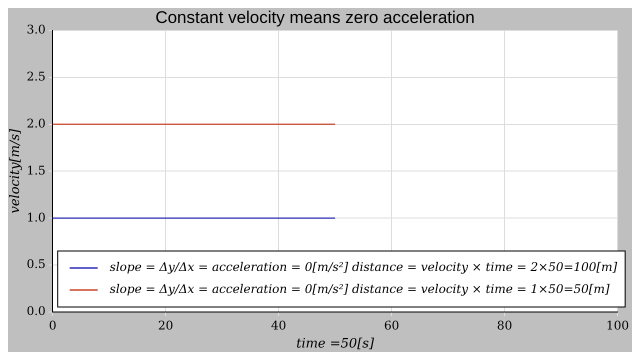 The image size is (640, 360). What do you see at coordinates (504, 325) in the screenshot?
I see `x-tick-label: 80` at bounding box center [504, 325].